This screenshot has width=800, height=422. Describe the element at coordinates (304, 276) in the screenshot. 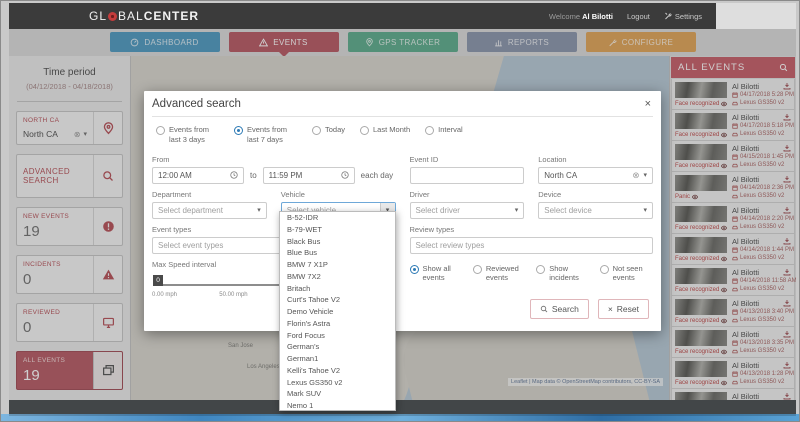

I see `vehicle-dropdown-option: BMW 7X2` at that location.